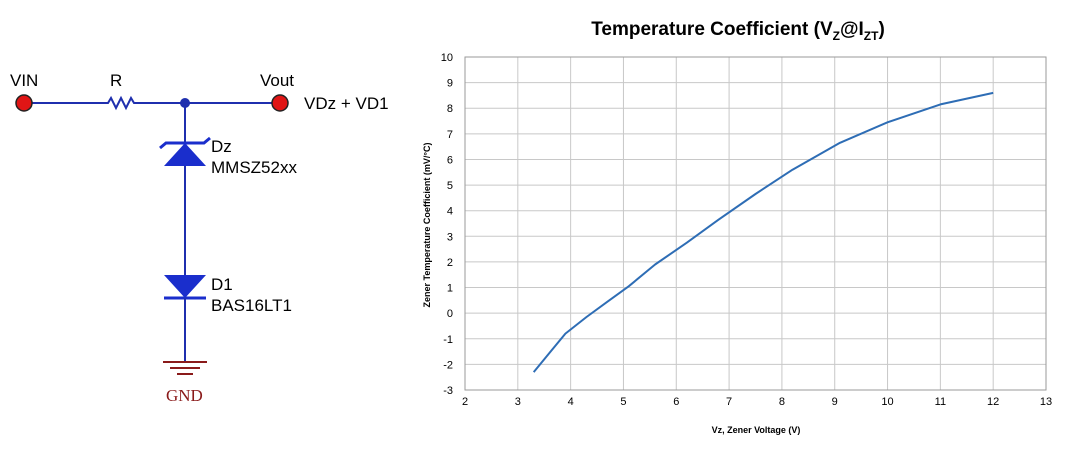 This screenshot has height=454, width=1080. What do you see at coordinates (185, 151) in the screenshot?
I see `zener-diode-dz` at bounding box center [185, 151].